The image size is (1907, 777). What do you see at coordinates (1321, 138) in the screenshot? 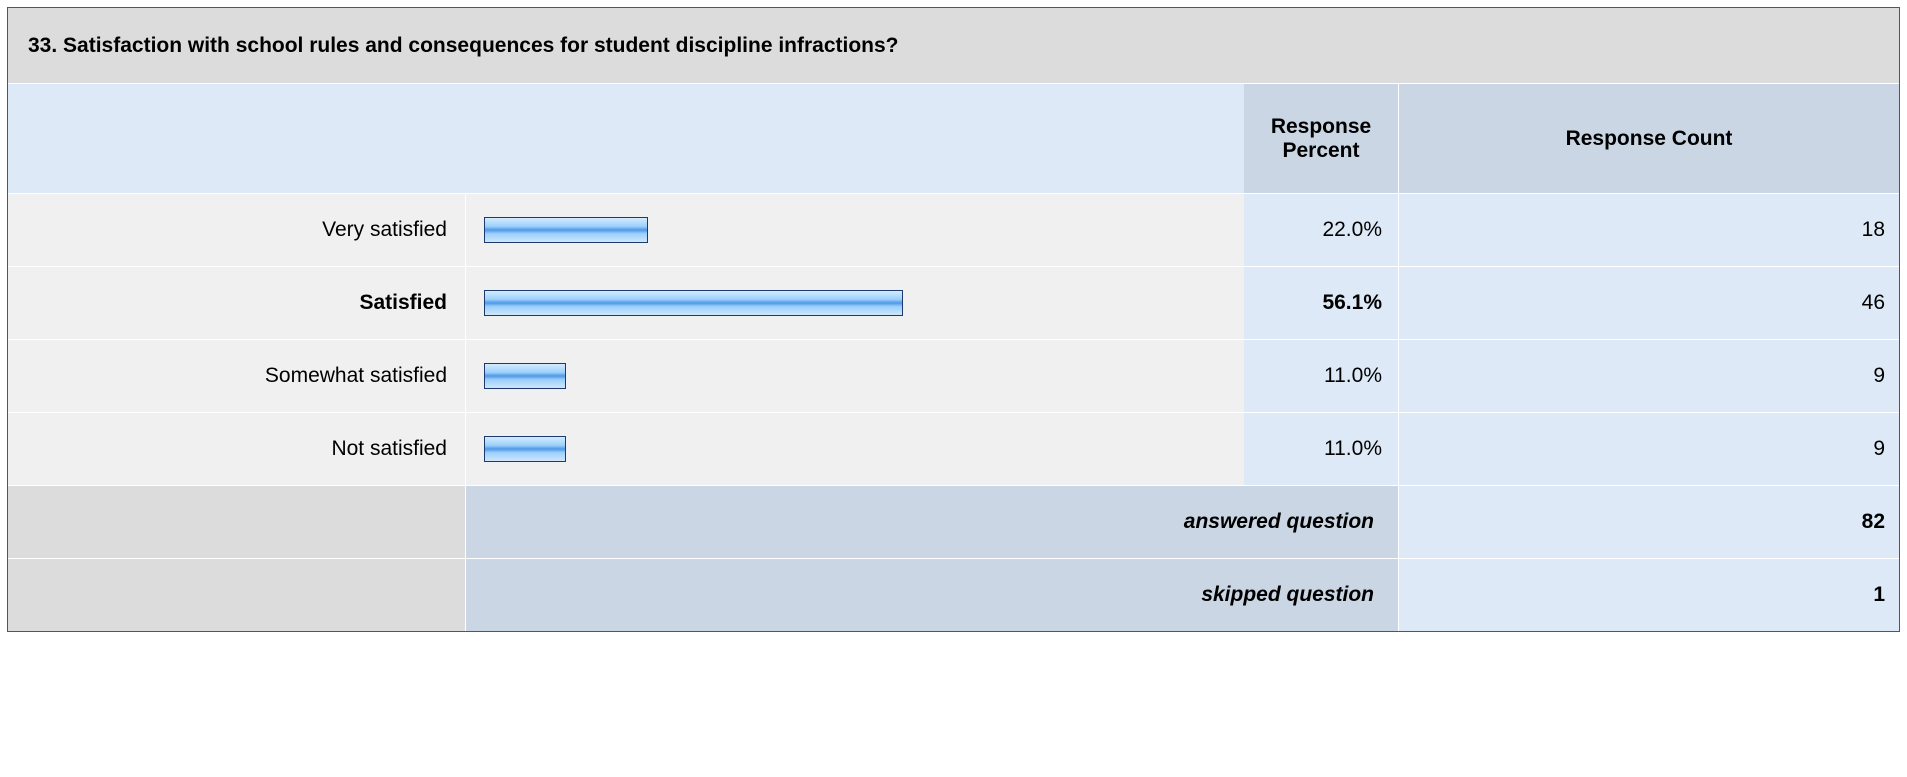
I see `header-percent: Response Percent` at bounding box center [1321, 138].